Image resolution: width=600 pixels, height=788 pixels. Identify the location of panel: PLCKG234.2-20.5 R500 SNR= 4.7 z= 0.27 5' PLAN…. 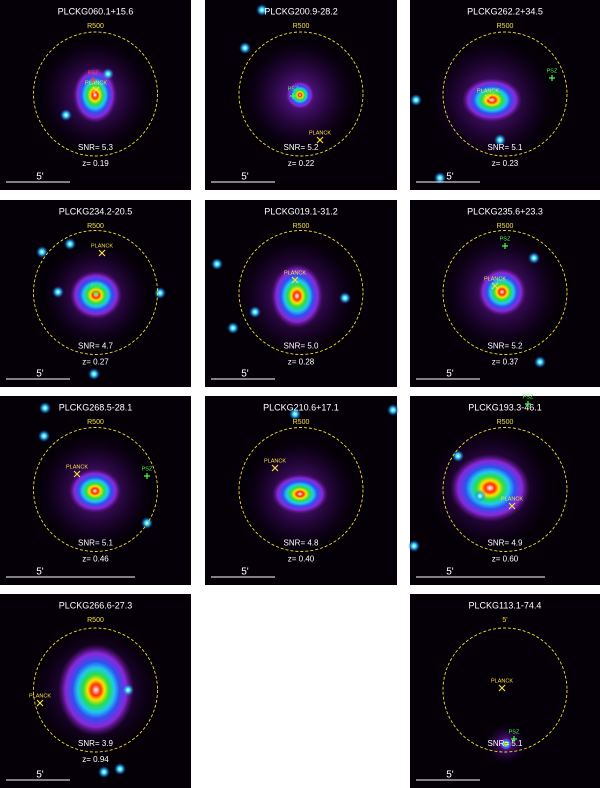
(95, 293).